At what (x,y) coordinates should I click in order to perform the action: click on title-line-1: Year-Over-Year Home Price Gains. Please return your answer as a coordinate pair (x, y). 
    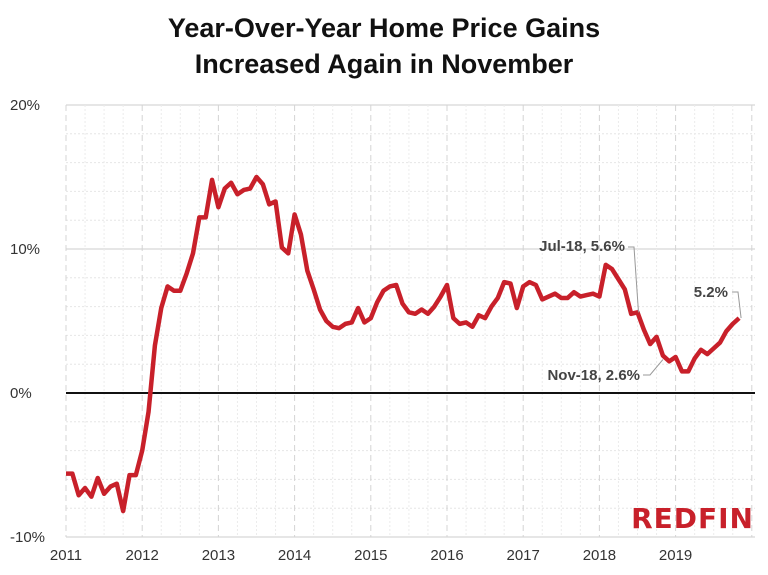
    Looking at the image, I should click on (384, 28).